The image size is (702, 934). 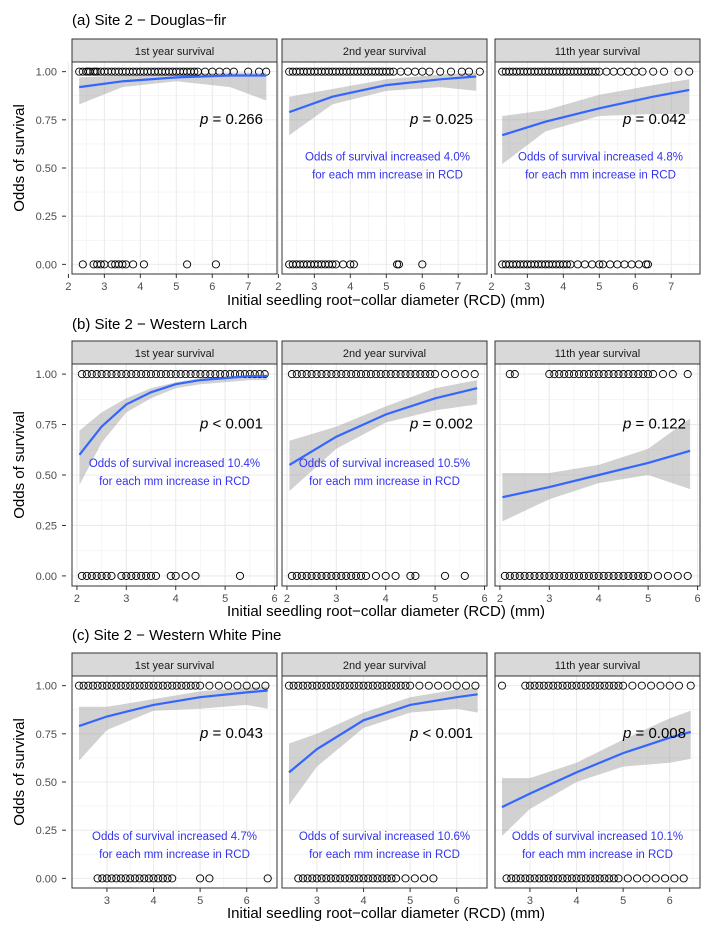 What do you see at coordinates (46, 879) in the screenshot?
I see `y-tick-label: 0.00` at bounding box center [46, 879].